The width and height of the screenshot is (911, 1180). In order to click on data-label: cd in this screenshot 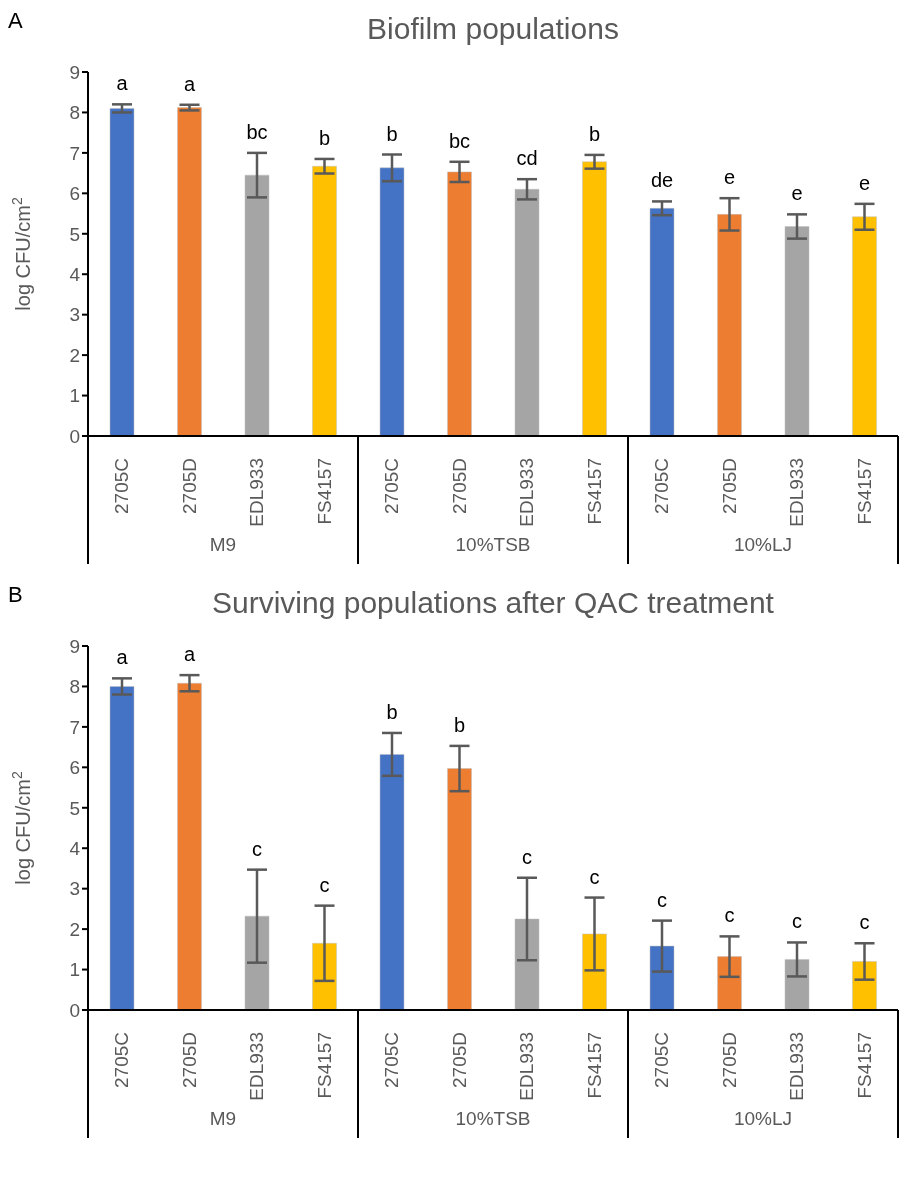, I will do `click(527, 158)`.